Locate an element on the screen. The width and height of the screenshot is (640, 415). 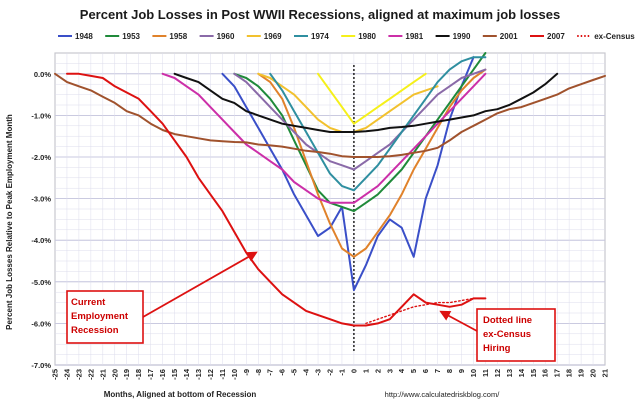
x-tick-label: -8 is located at coordinates (258, 372).